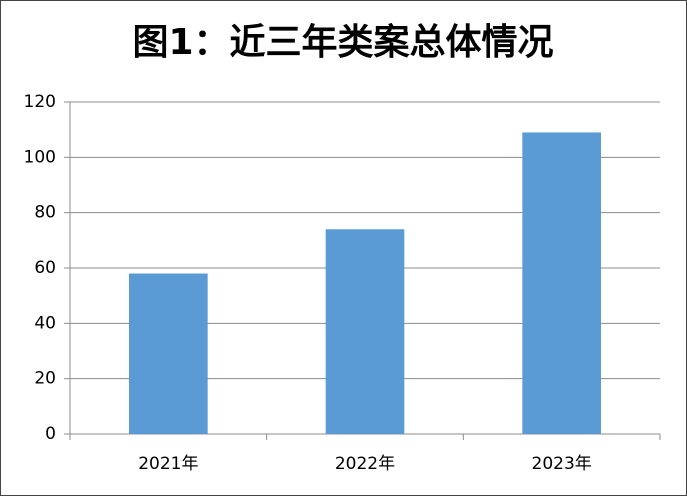 This screenshot has width=687, height=496. What do you see at coordinates (365, 464) in the screenshot?
I see `x-tick-label: 2022年` at bounding box center [365, 464].